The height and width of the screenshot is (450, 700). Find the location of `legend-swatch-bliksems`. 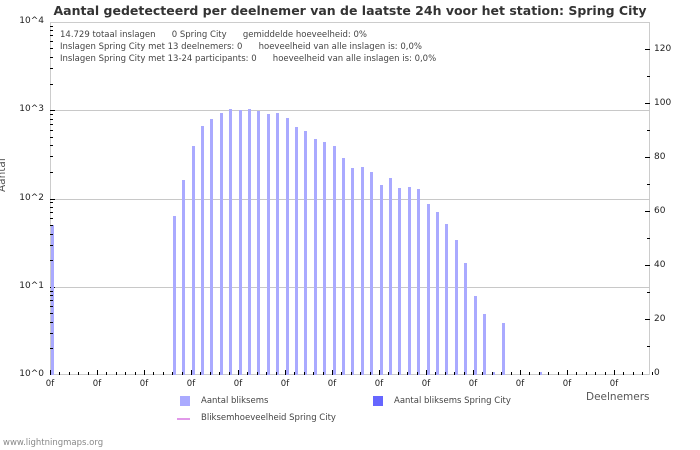

legend-swatch-bliksems is located at coordinates (185, 401).